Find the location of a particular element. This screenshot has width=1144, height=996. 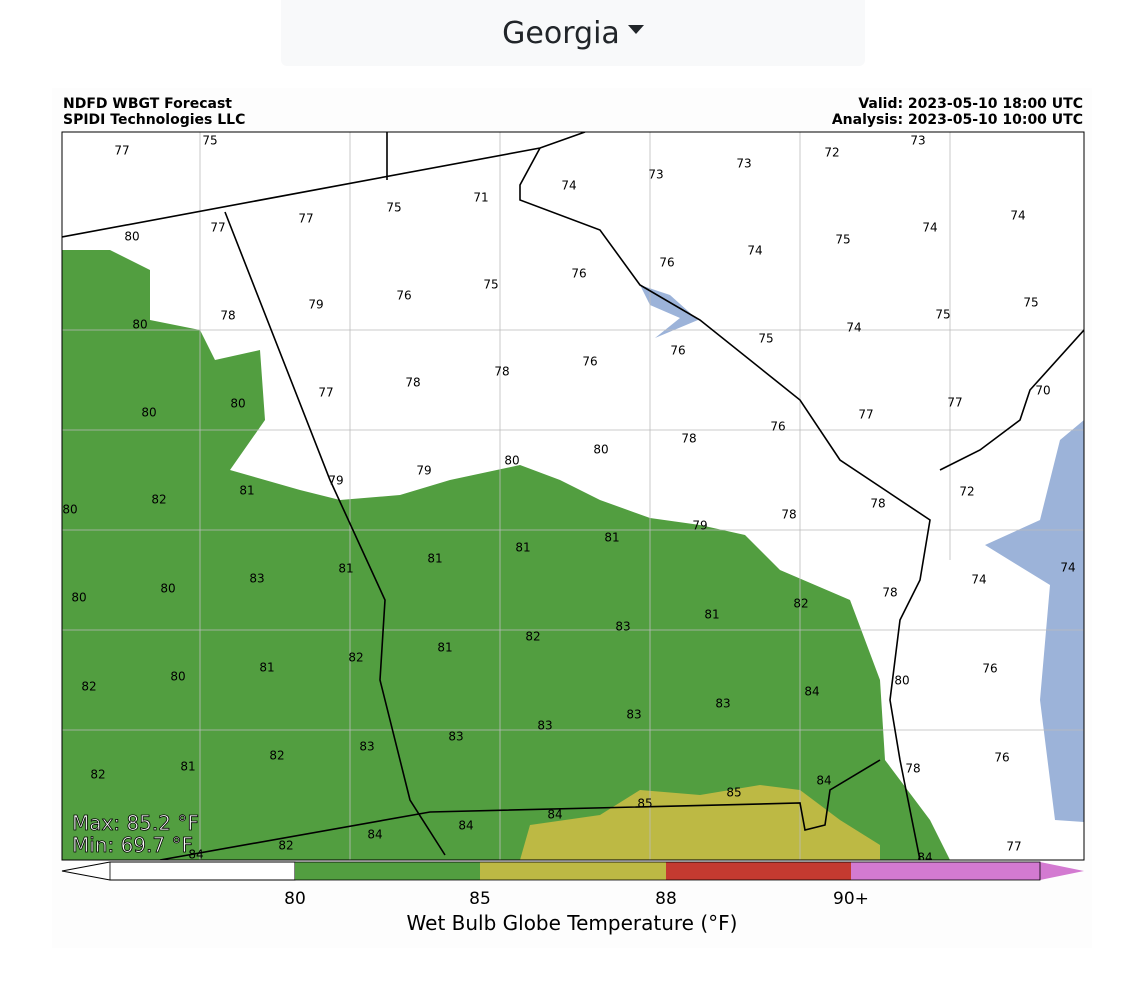

colorbar-tick: 90+ is located at coordinates (851, 899).